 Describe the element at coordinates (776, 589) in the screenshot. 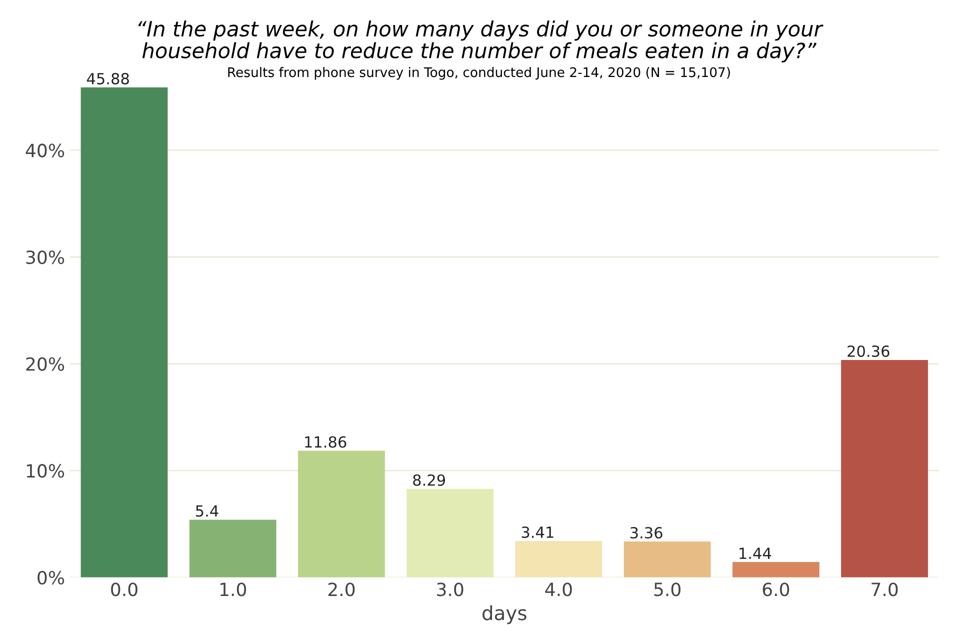

I see `x-tick-label: 6.0` at that location.